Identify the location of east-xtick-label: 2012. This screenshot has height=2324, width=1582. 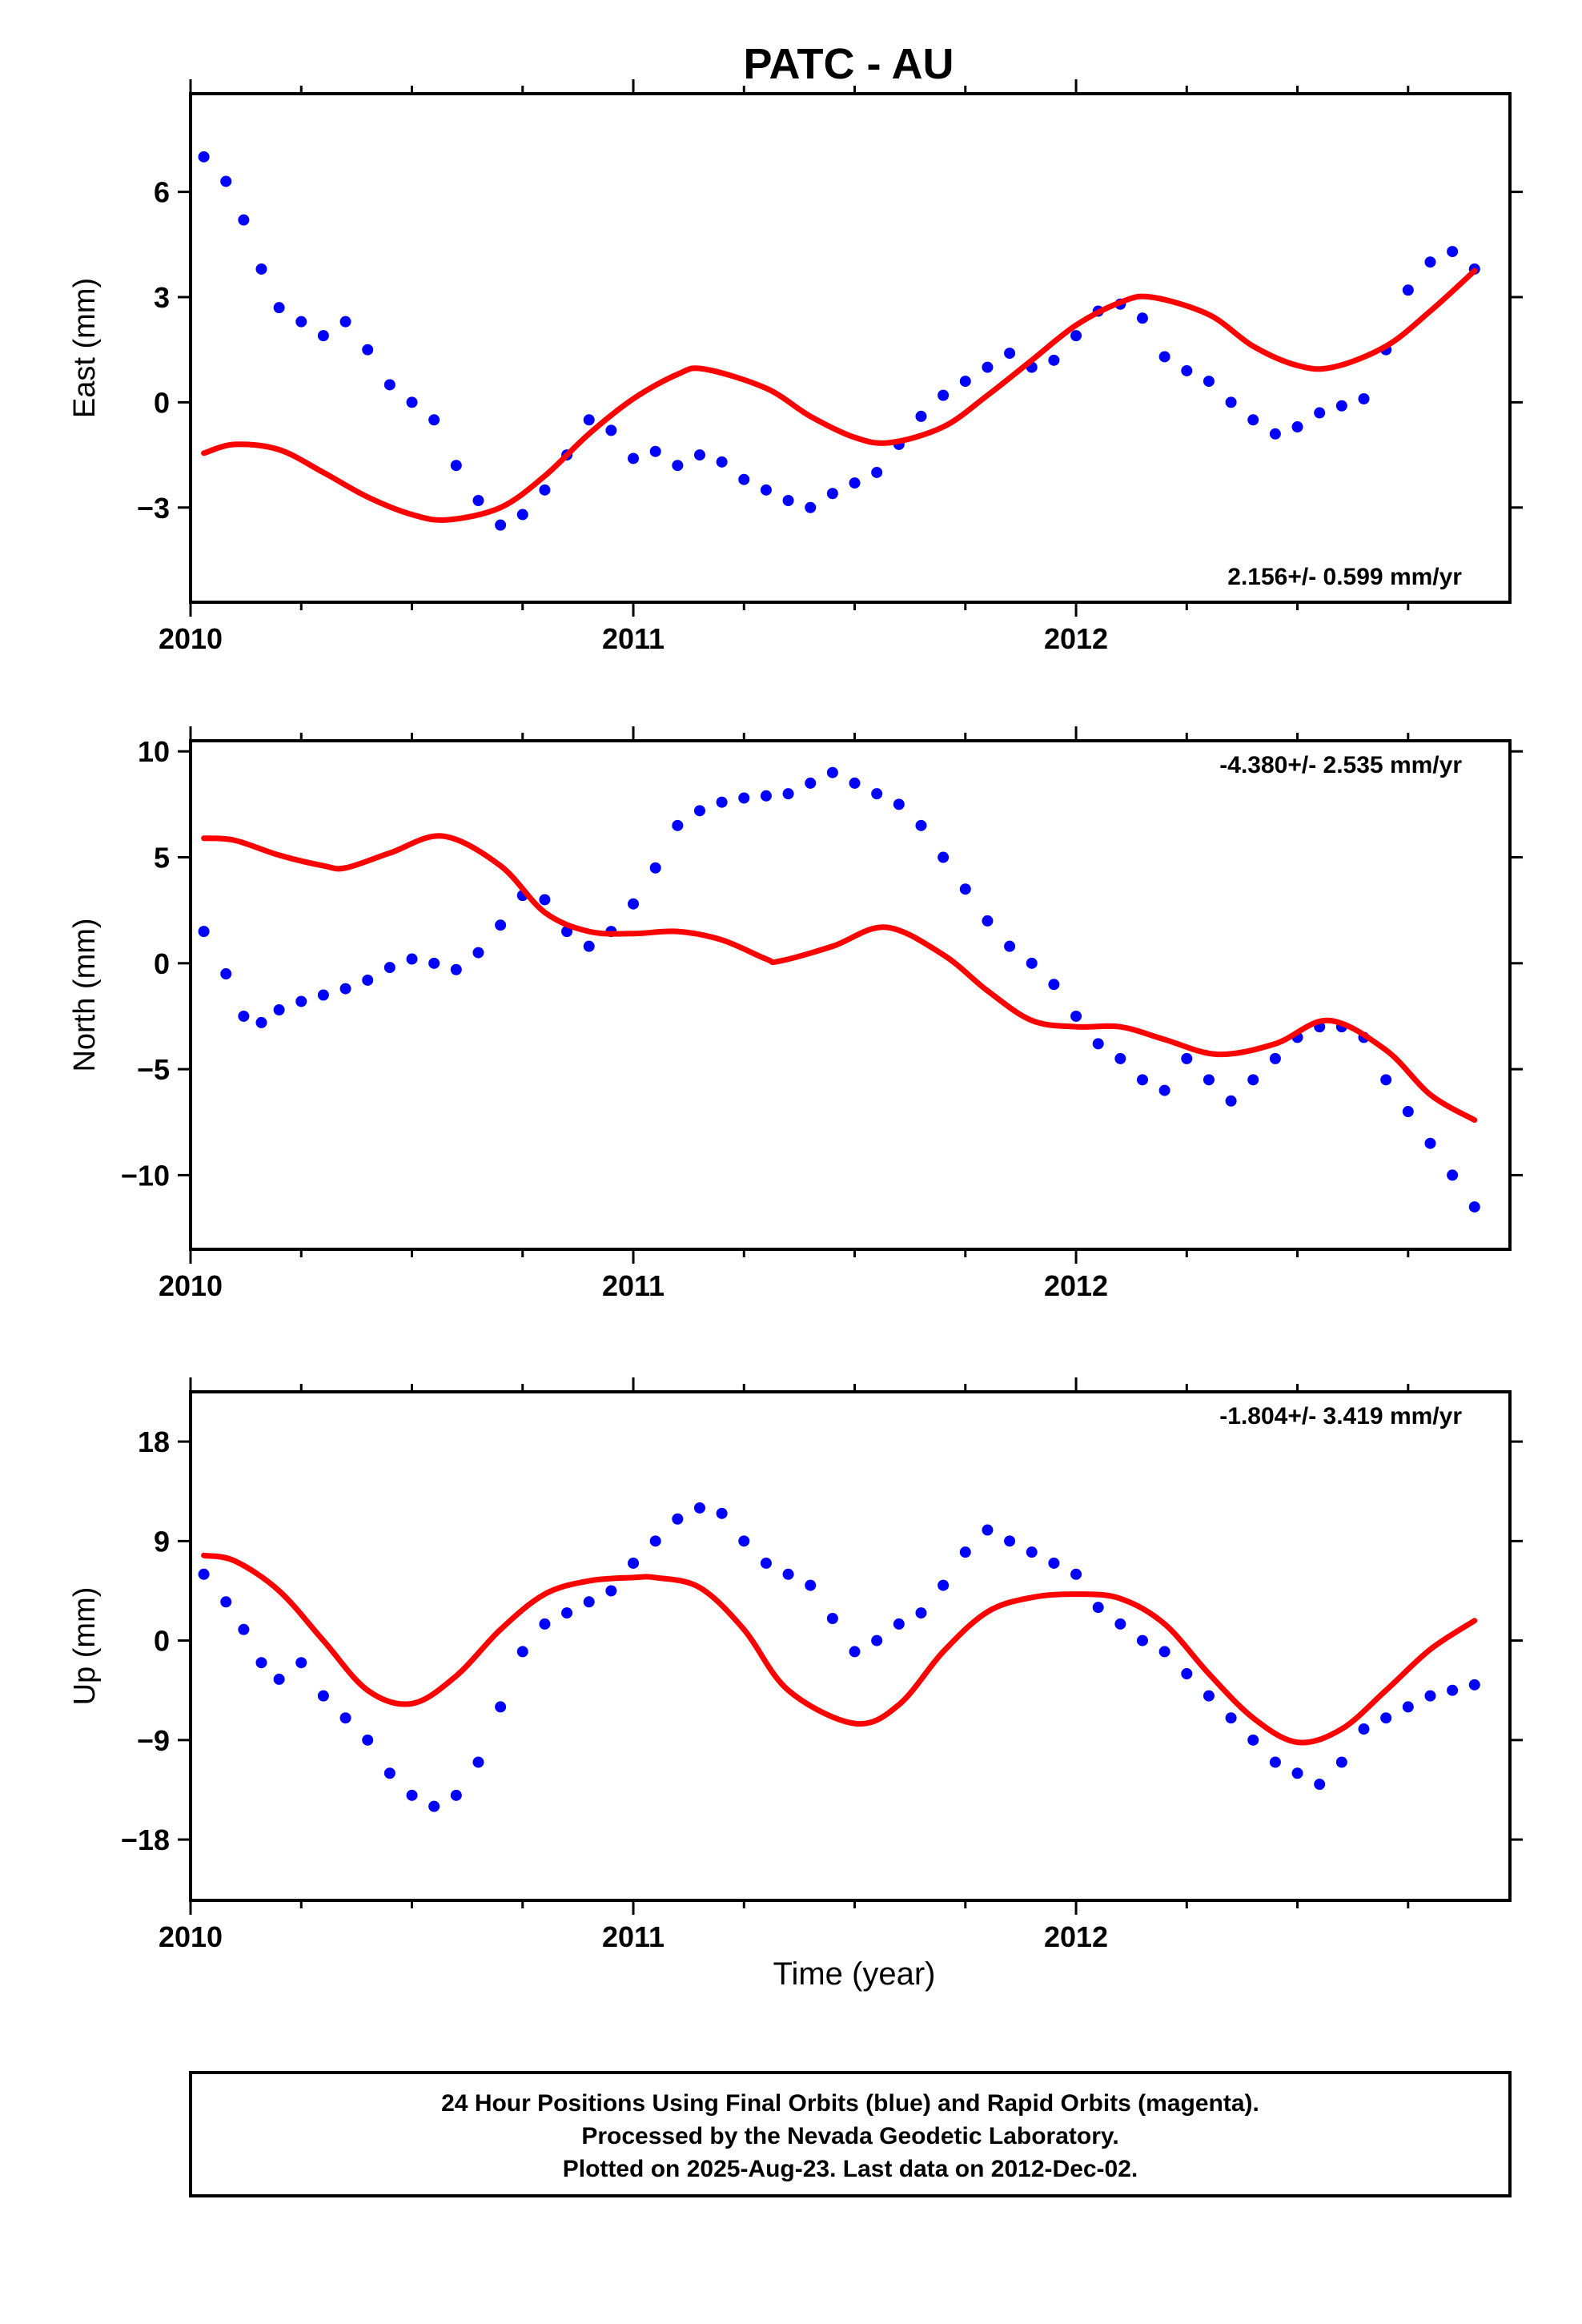
(1076, 638).